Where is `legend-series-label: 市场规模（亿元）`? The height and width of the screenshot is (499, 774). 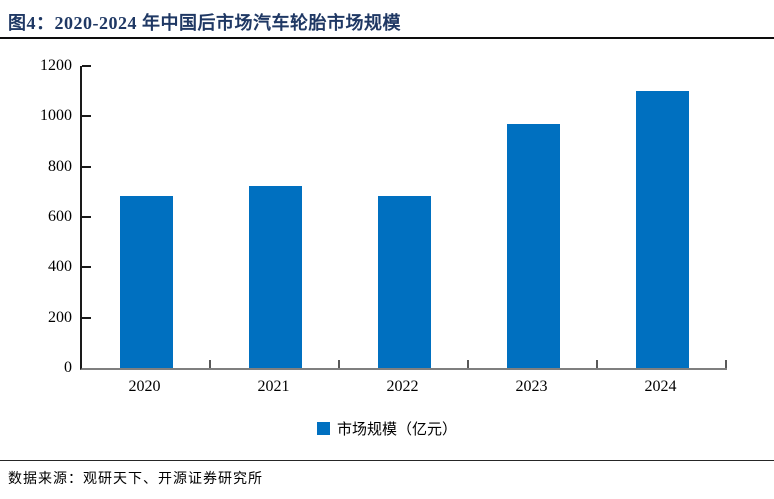
legend-series-label: 市场规模（亿元） is located at coordinates (396, 430).